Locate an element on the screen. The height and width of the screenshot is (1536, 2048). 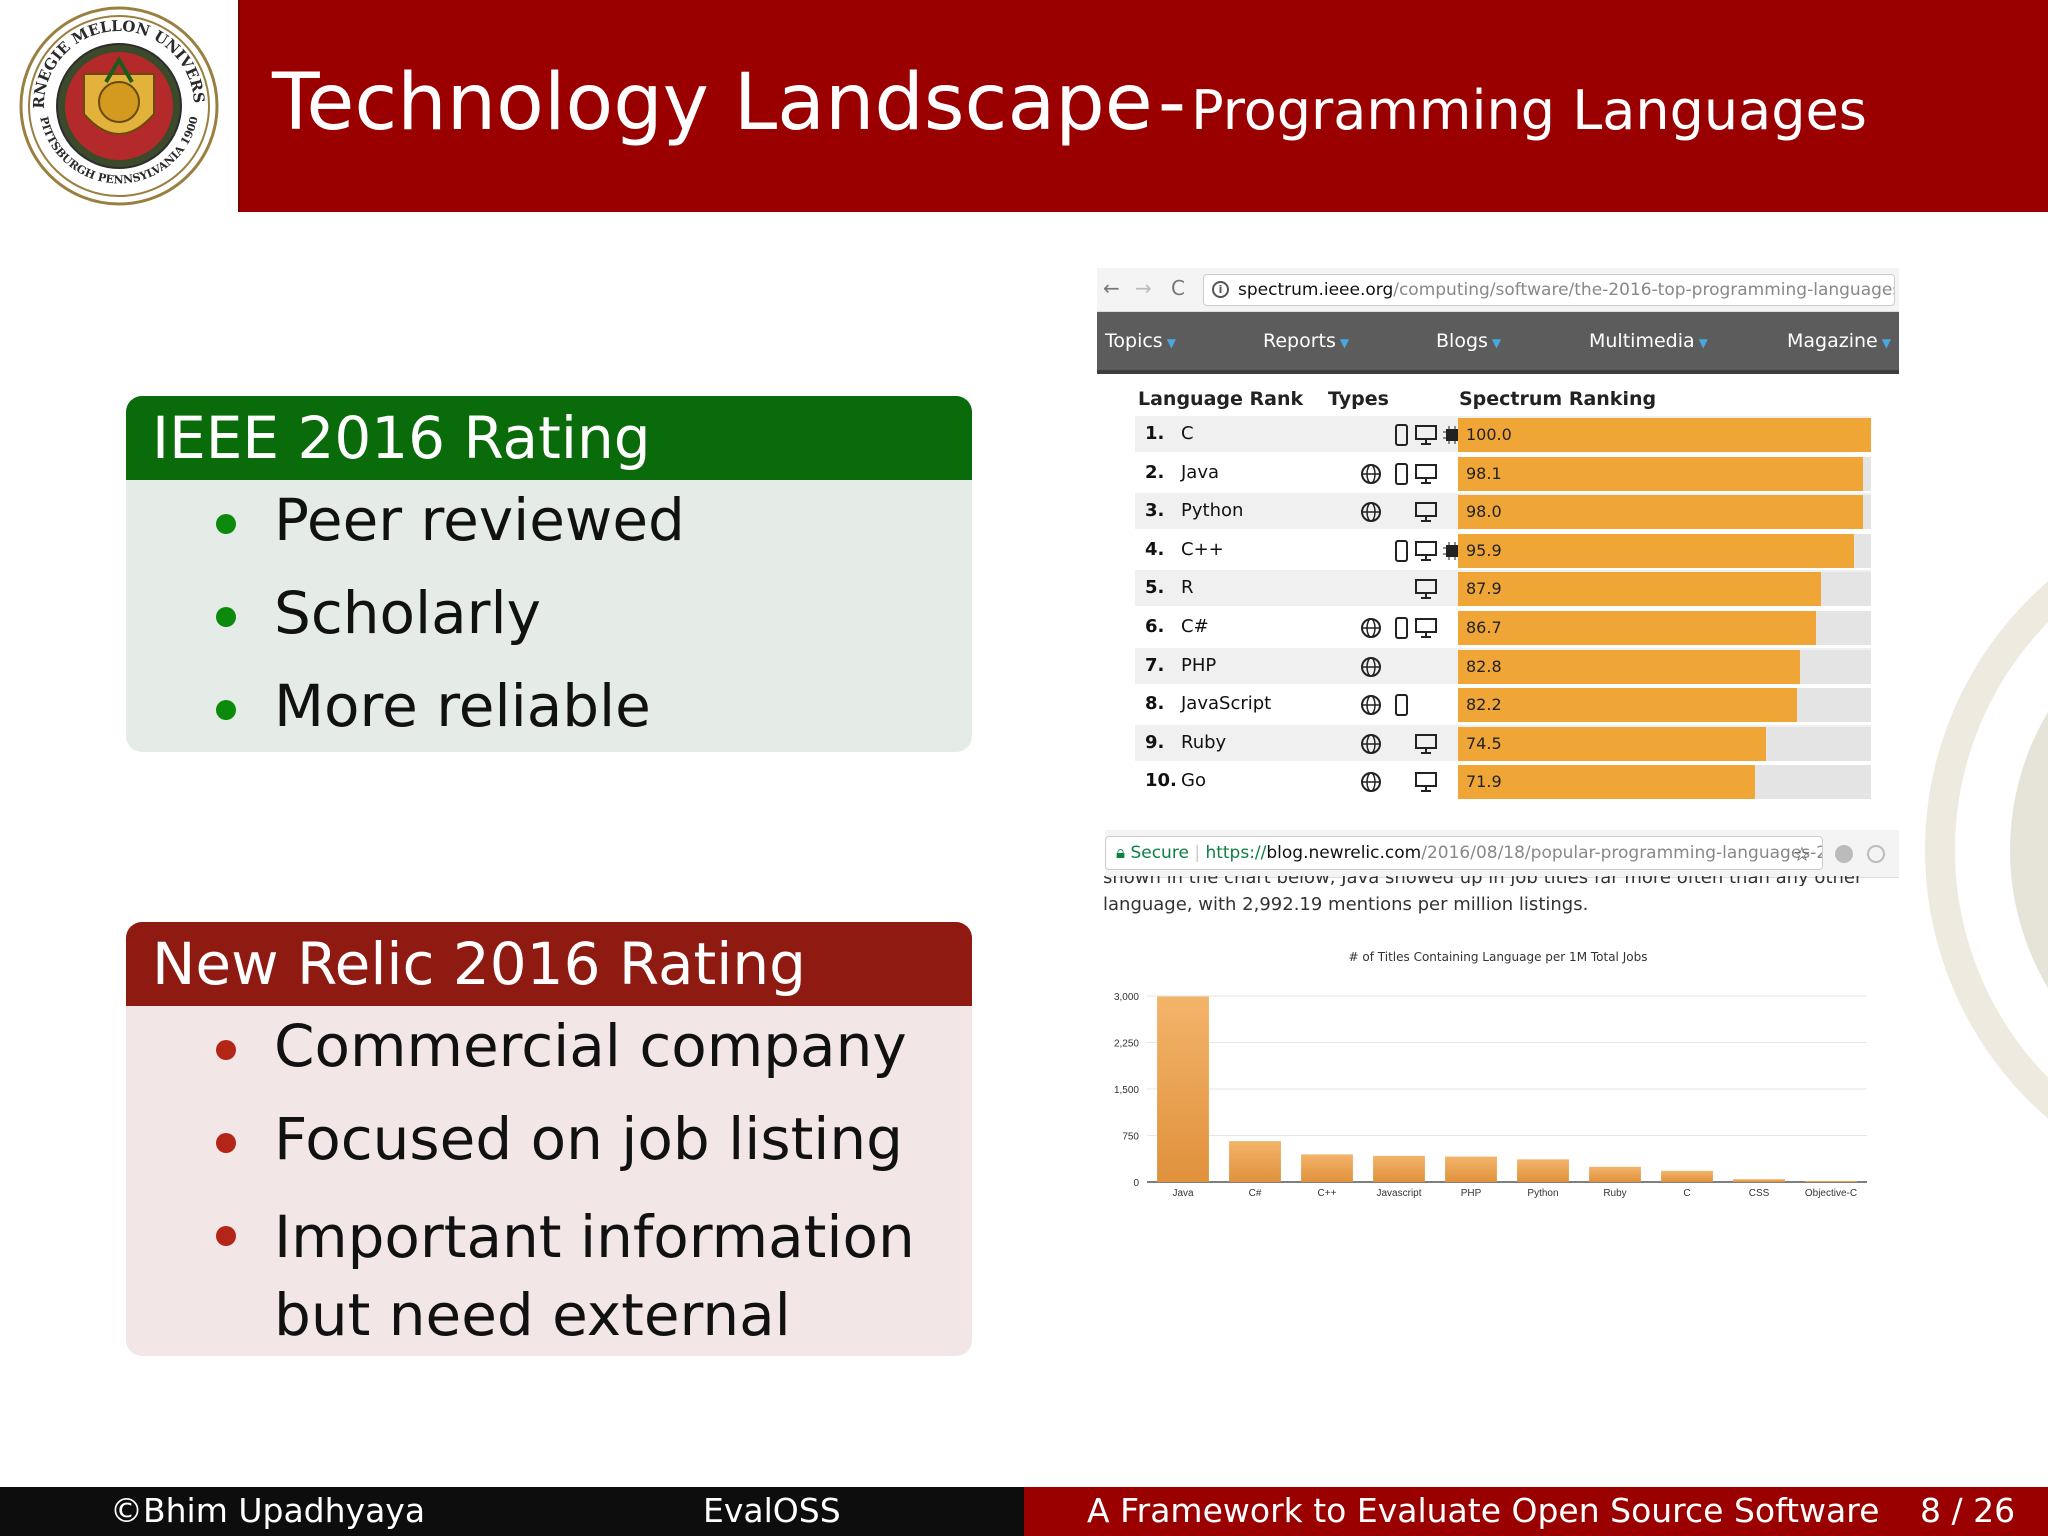
info-icon: i is located at coordinates (1220, 289).